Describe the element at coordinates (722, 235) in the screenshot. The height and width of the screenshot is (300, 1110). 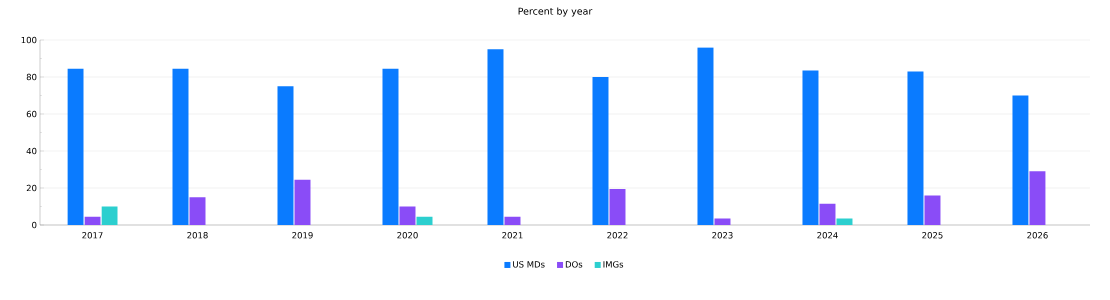
I see `x-tick-label: 2023` at that location.